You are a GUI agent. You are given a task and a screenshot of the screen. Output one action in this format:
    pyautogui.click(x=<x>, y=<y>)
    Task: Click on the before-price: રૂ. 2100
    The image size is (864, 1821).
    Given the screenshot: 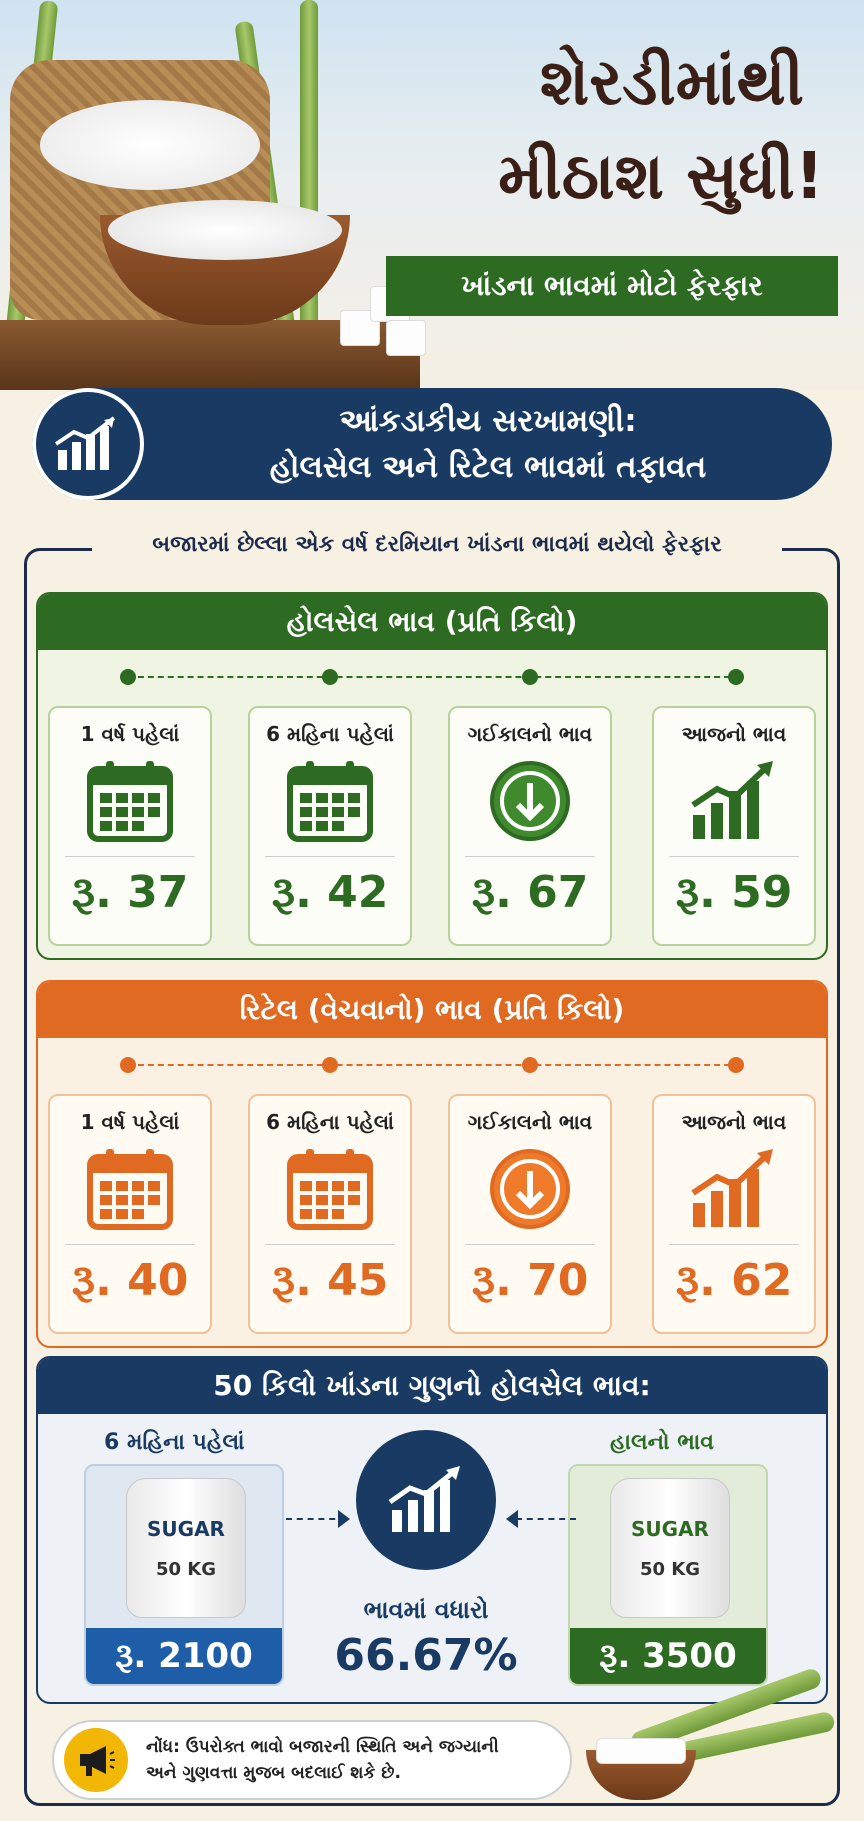 What is the action you would take?
    pyautogui.click(x=184, y=1656)
    